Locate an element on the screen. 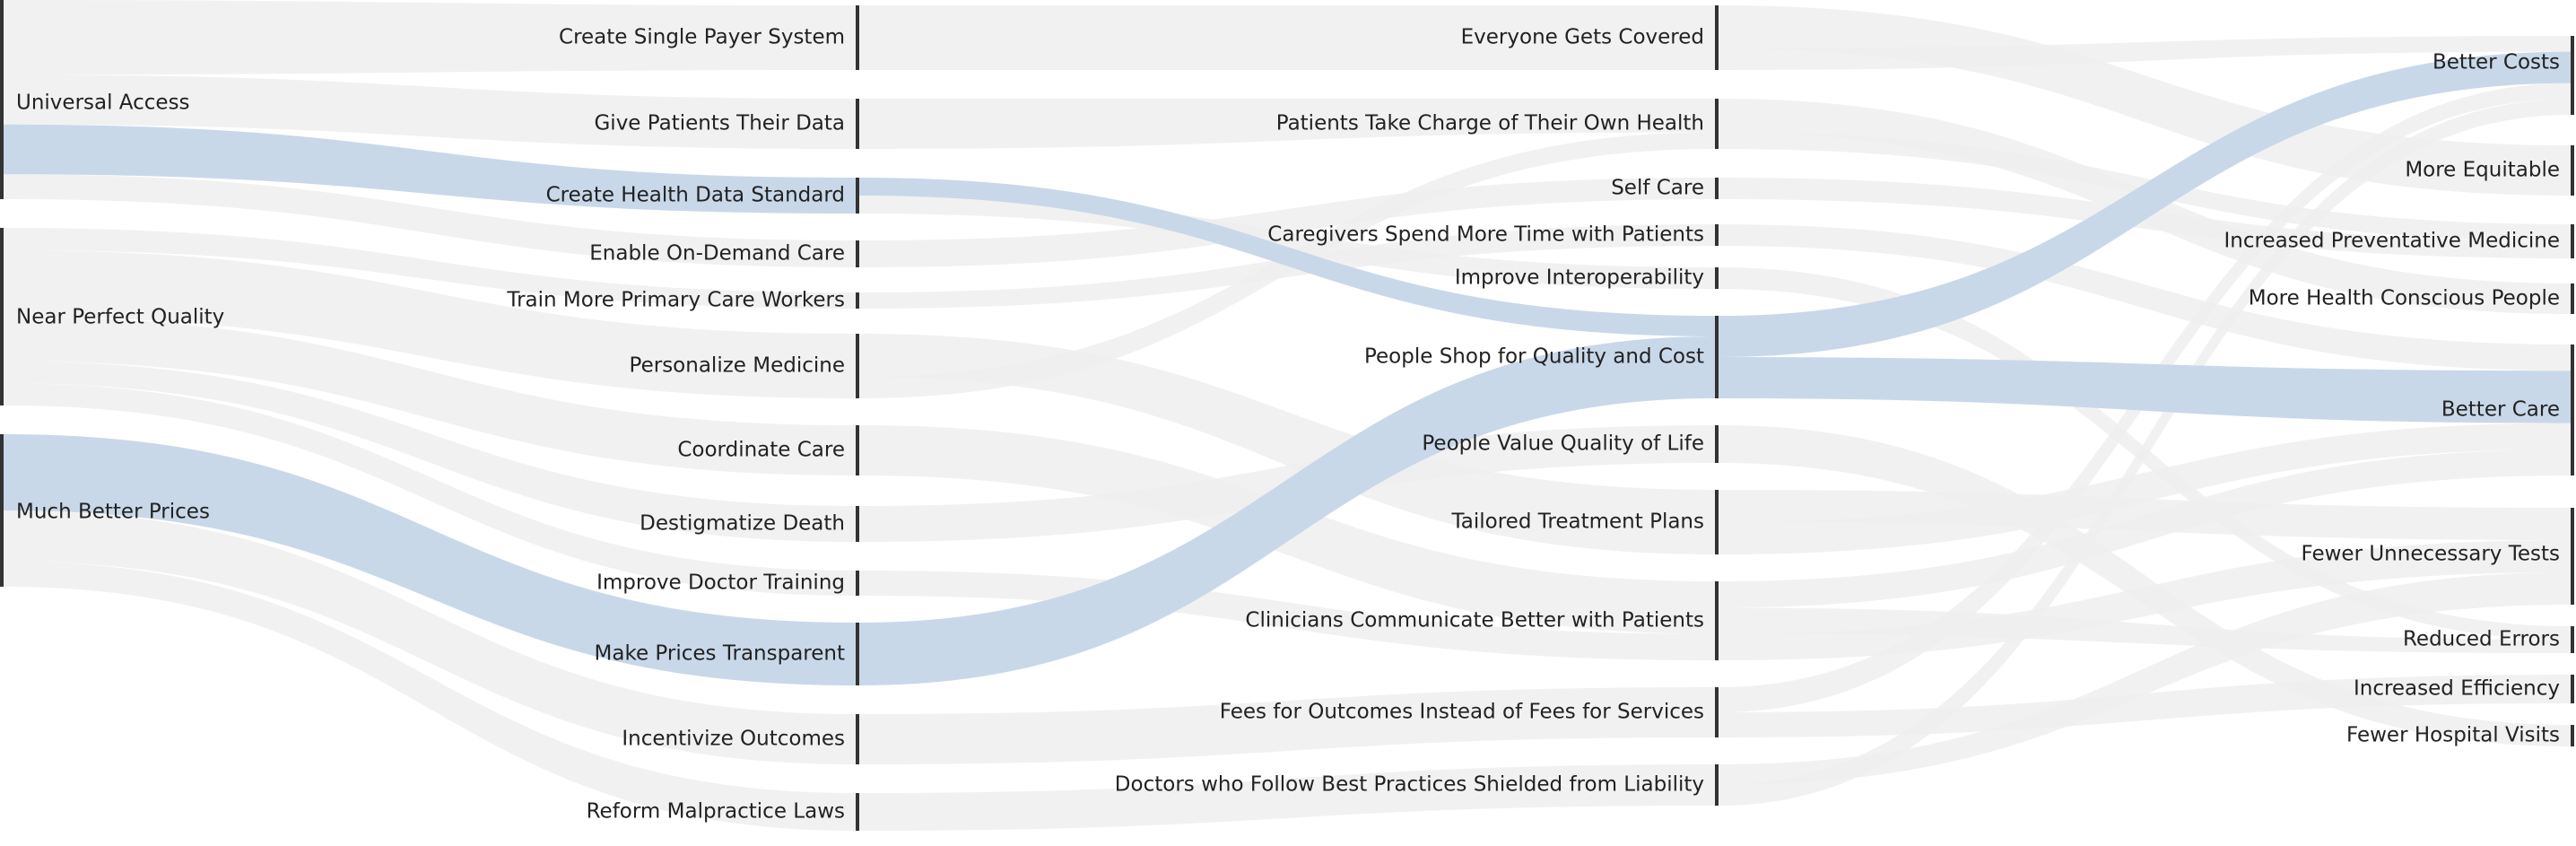  node-label: Much Better Prices is located at coordinates (113, 512).